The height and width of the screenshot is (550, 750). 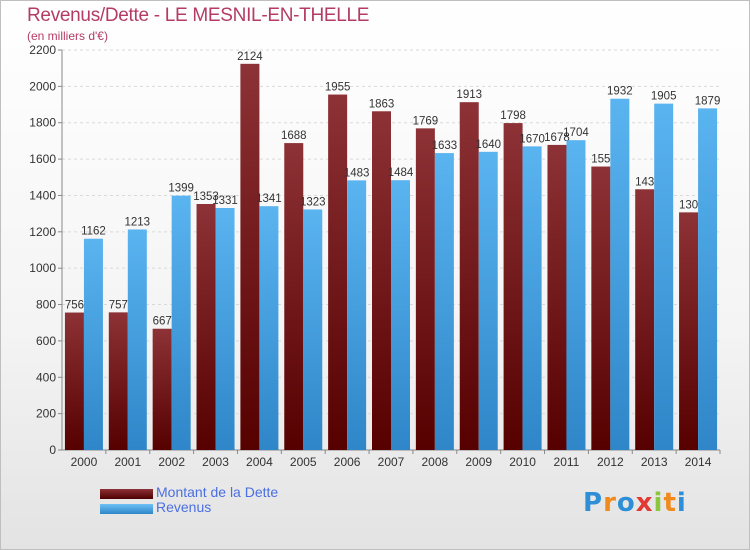 What do you see at coordinates (42, 86) in the screenshot?
I see `y-tick-label: 2000` at bounding box center [42, 86].